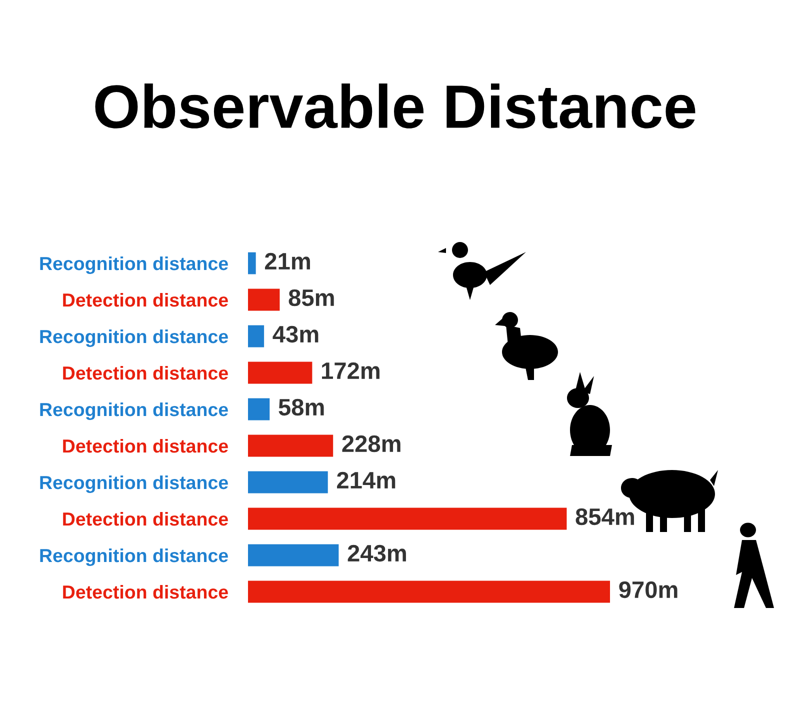  What do you see at coordinates (395, 106) in the screenshot?
I see `chart-title: Observable Distance` at bounding box center [395, 106].